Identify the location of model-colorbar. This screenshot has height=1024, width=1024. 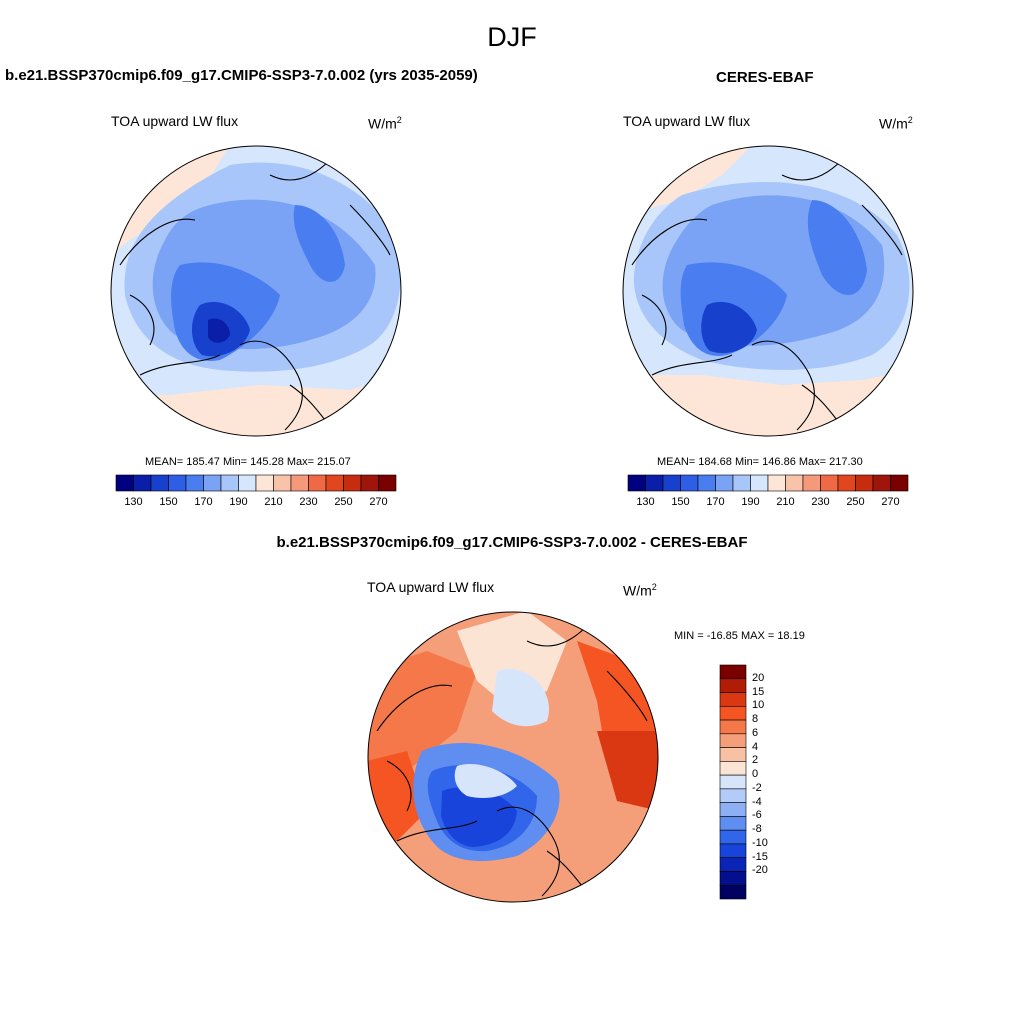
(256, 483).